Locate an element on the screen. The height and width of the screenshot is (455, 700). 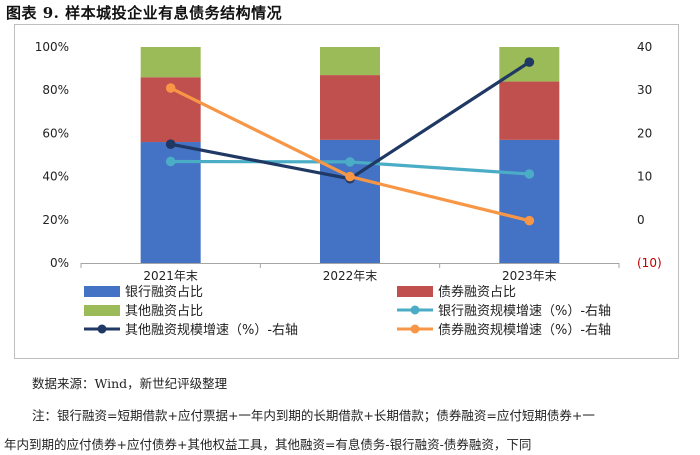
right-axis-tick-label: 10 is located at coordinates (644, 177).